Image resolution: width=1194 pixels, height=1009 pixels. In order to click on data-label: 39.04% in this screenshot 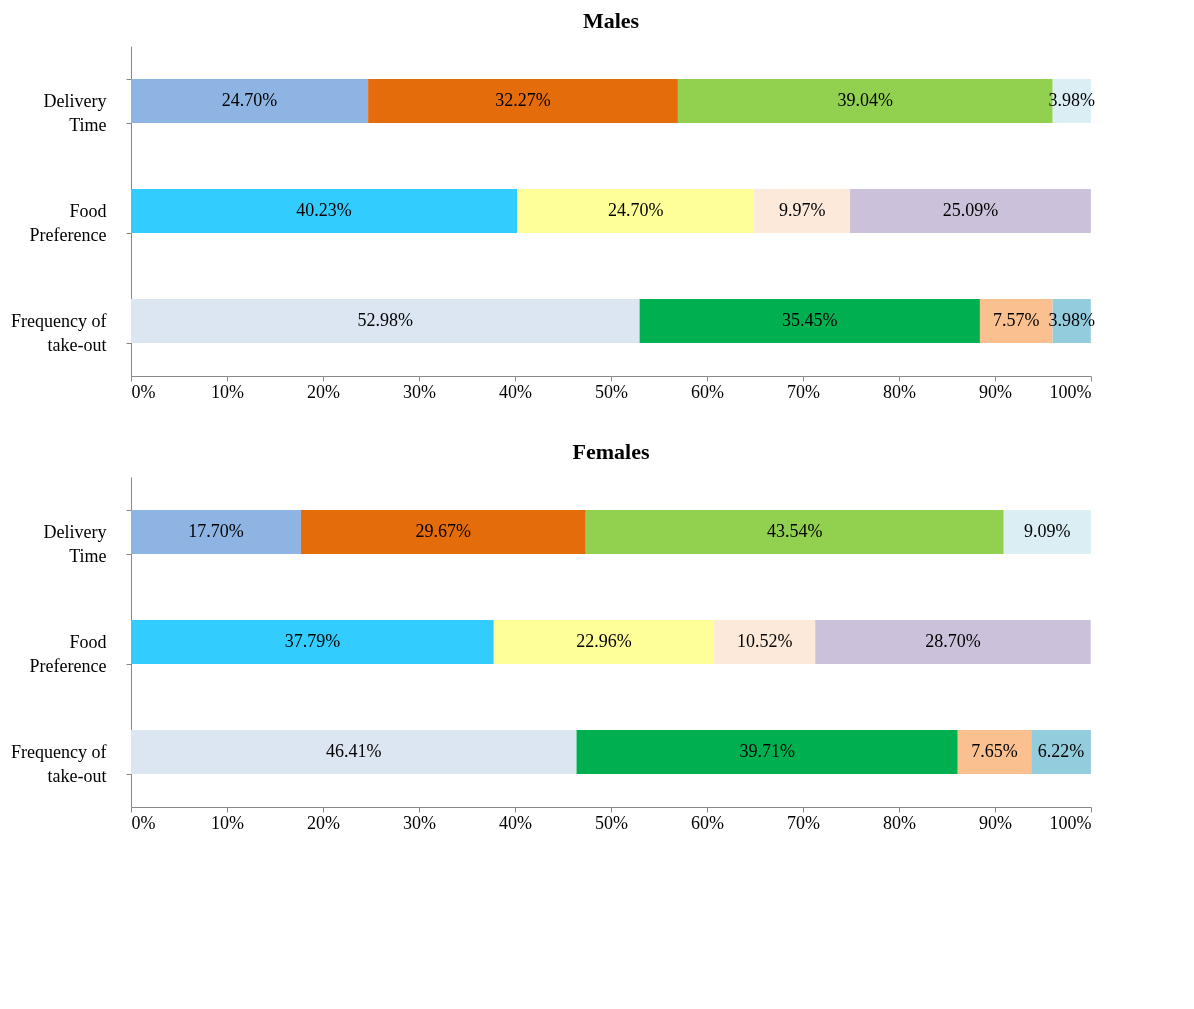, I will do `click(865, 100)`.